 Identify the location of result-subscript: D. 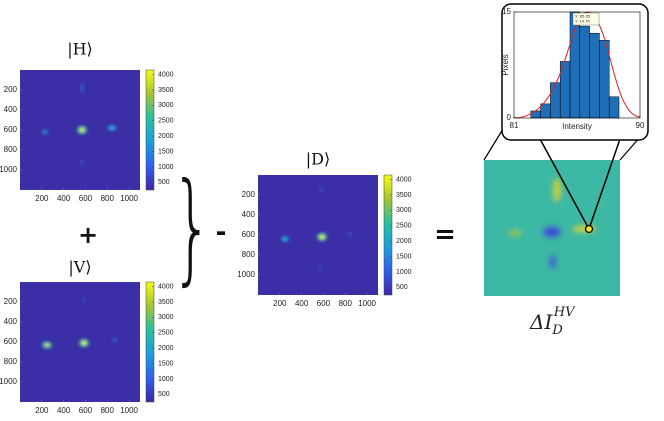
(557, 330).